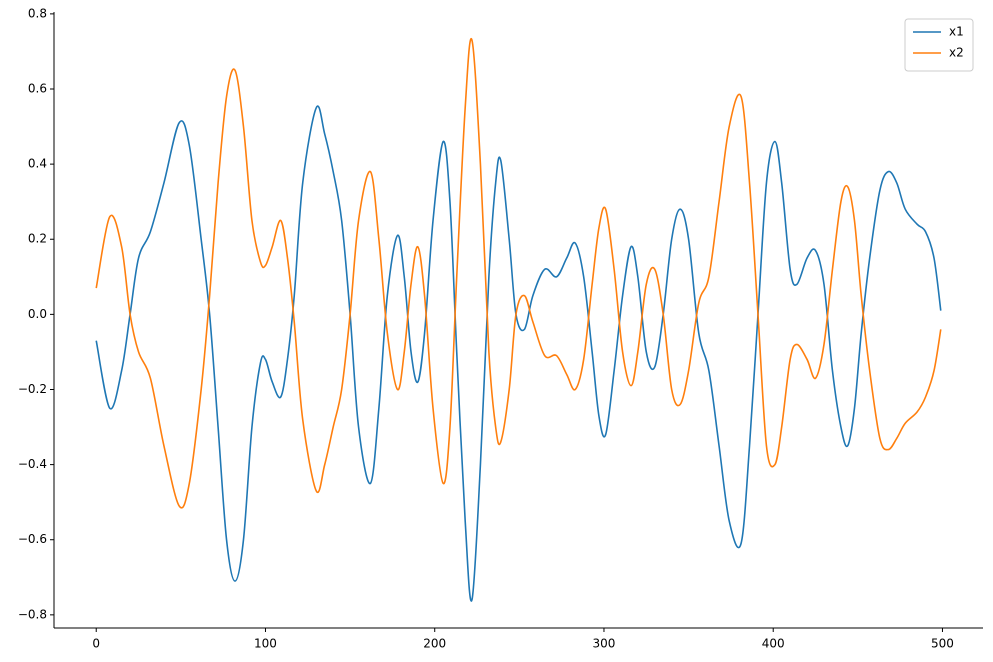 The width and height of the screenshot is (993, 662). I want to click on y-tick-label: −0.4, so click(32, 464).